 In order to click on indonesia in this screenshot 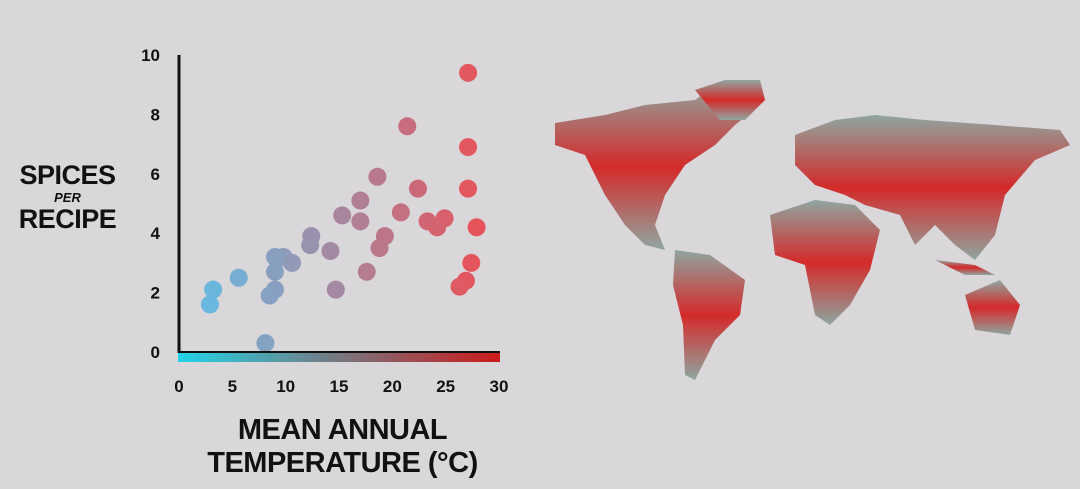, I will do `click(965, 267)`.